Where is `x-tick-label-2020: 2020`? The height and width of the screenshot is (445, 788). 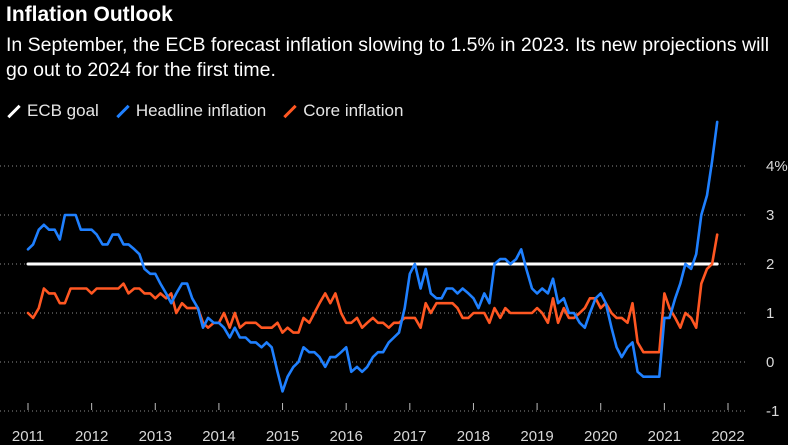
x-tick-label-2020: 2020 is located at coordinates (600, 436).